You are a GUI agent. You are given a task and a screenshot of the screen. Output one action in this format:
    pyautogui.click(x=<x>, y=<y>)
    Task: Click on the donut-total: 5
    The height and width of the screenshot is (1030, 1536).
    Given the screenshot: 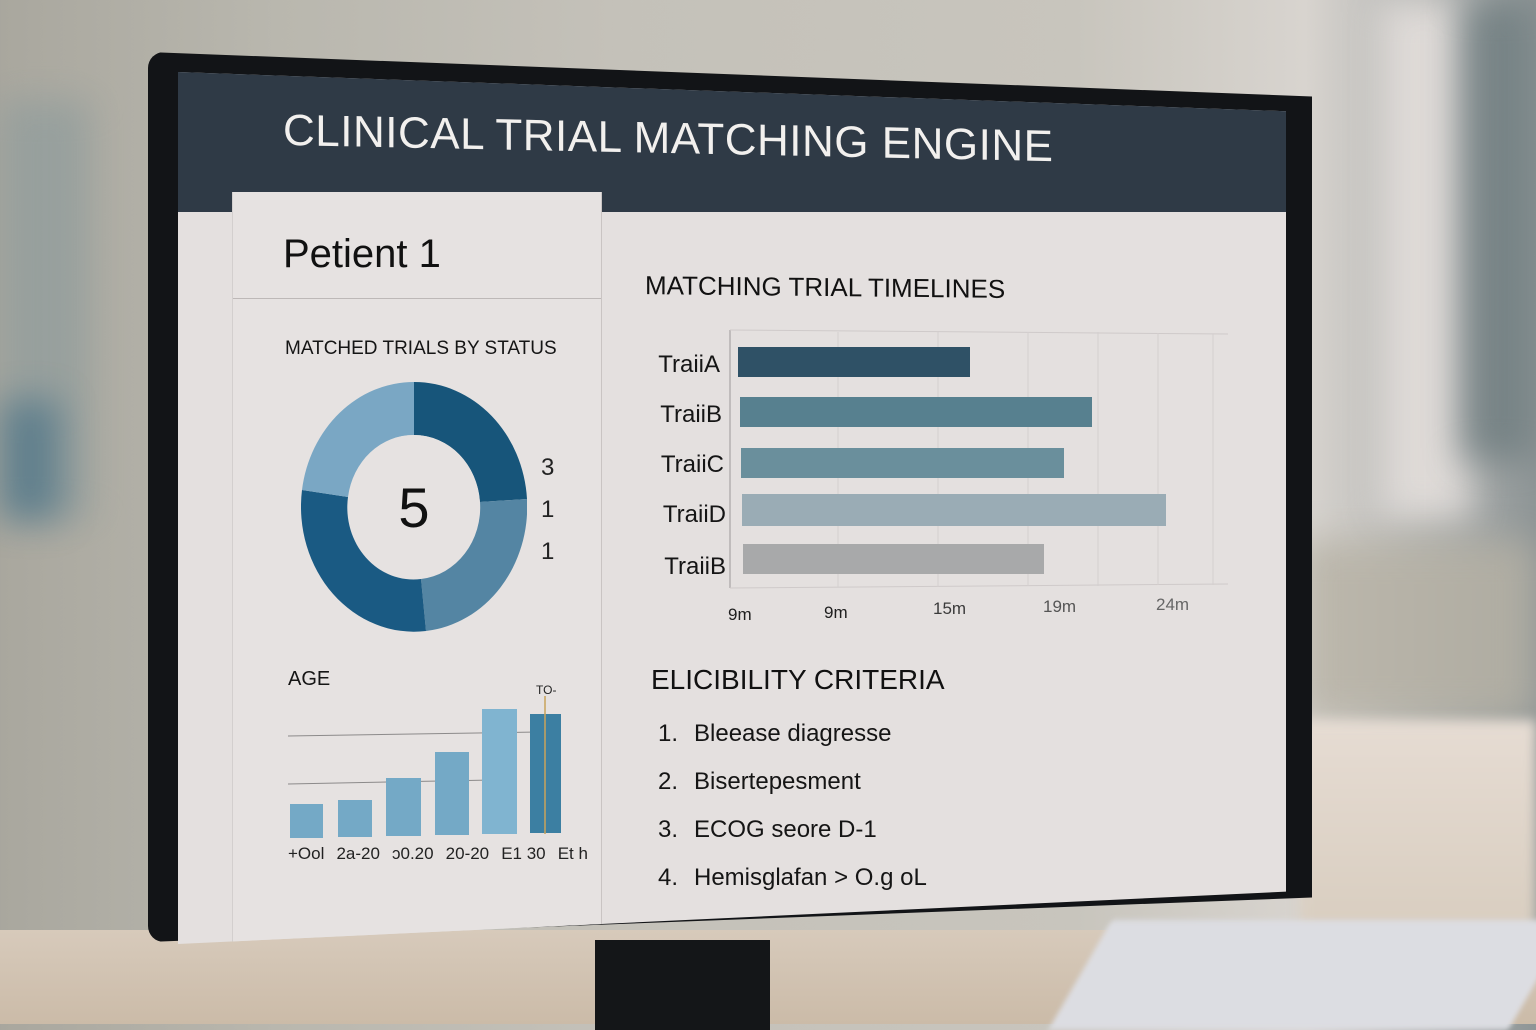 What is the action you would take?
    pyautogui.click(x=414, y=507)
    